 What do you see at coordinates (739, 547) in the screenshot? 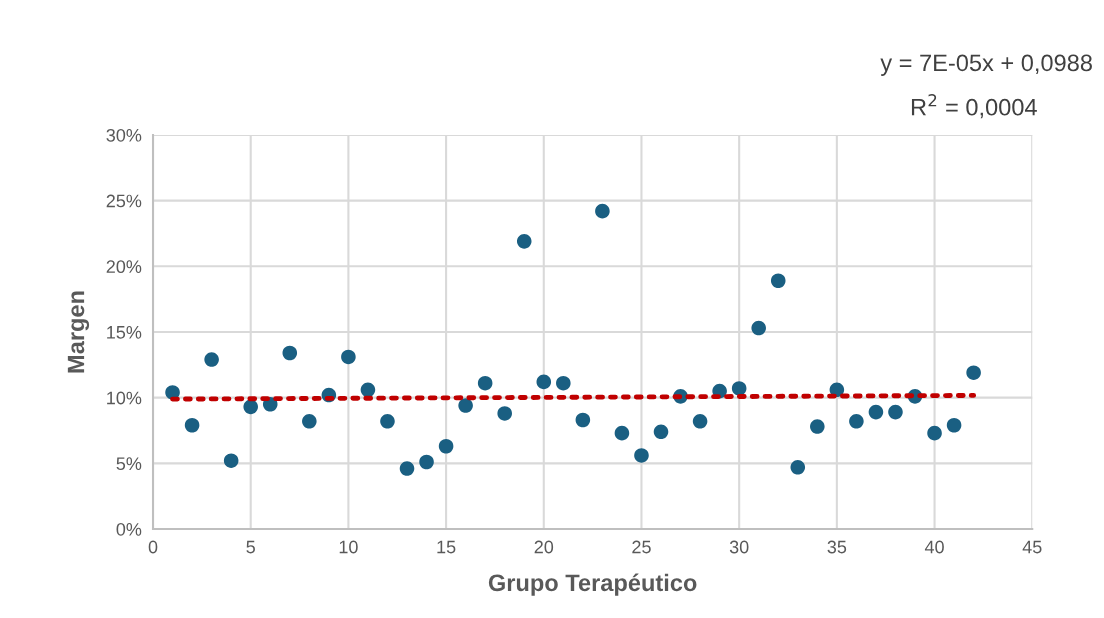
I see `x-tick-label: 30` at bounding box center [739, 547].